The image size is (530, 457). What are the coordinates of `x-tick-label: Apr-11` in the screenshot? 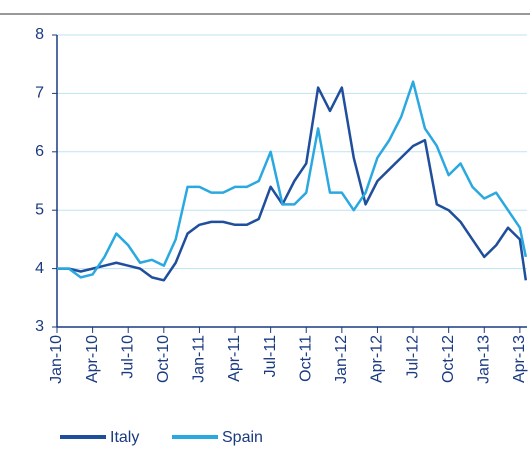 It's located at (234, 358).